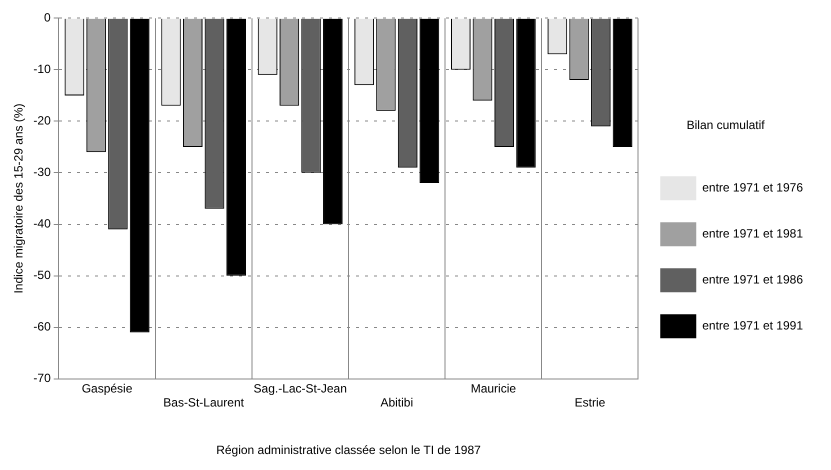  What do you see at coordinates (42, 275) in the screenshot?
I see `y-tick-label: -50` at bounding box center [42, 275].